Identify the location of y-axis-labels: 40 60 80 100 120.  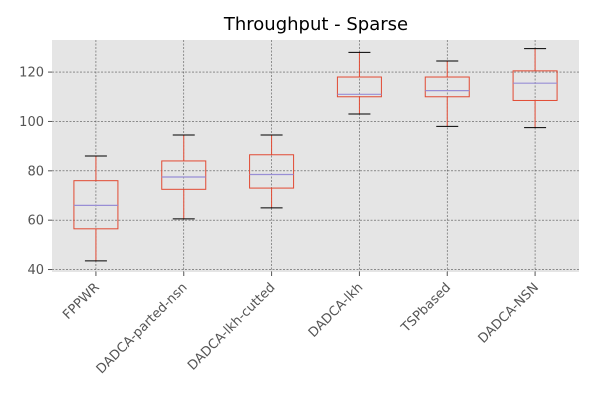
(35, 172).